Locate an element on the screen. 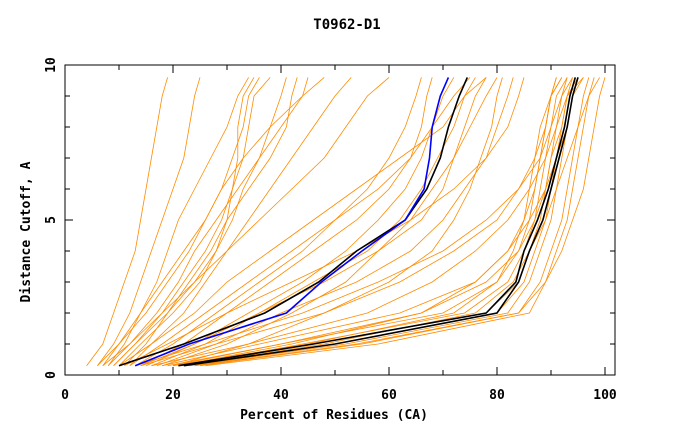 This screenshot has width=680, height=440. y-axis-label: Distance Cutoff, A is located at coordinates (26, 231).